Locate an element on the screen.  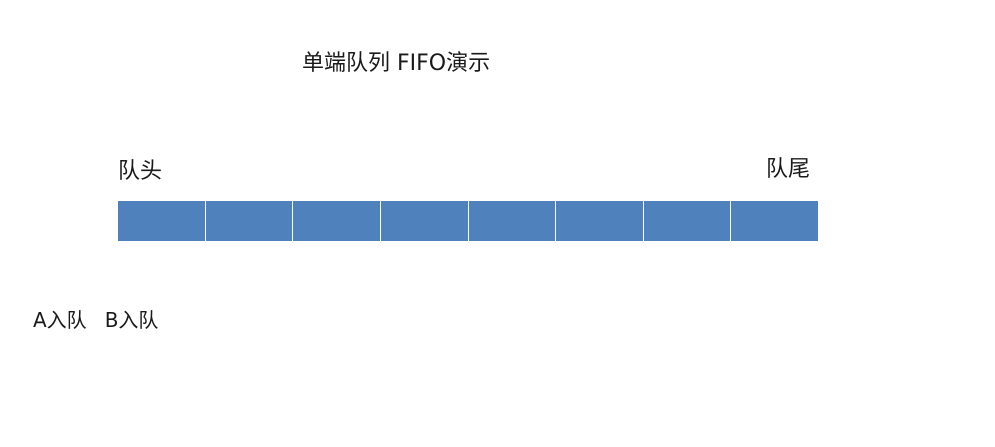
operation-label: B入队 is located at coordinates (131, 320).